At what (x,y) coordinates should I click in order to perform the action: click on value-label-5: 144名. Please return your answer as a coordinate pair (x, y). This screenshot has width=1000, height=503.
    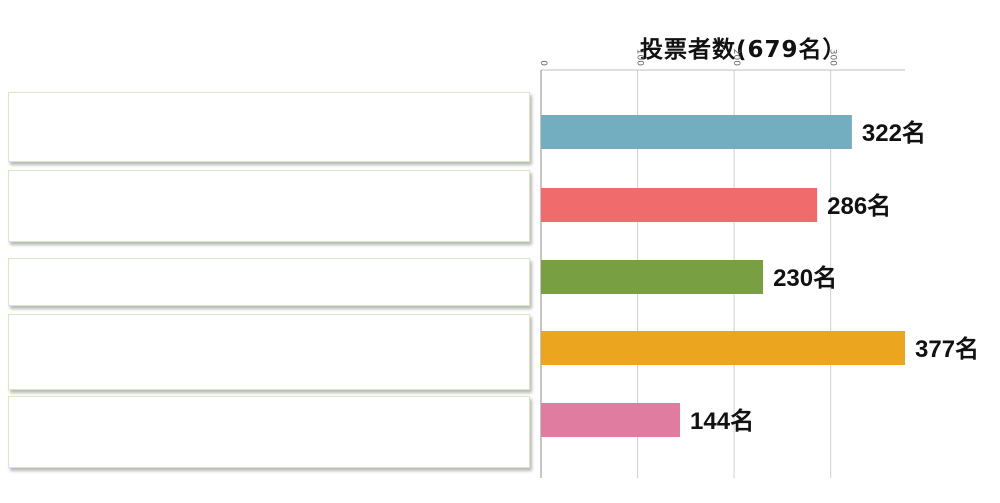
    Looking at the image, I should click on (722, 421).